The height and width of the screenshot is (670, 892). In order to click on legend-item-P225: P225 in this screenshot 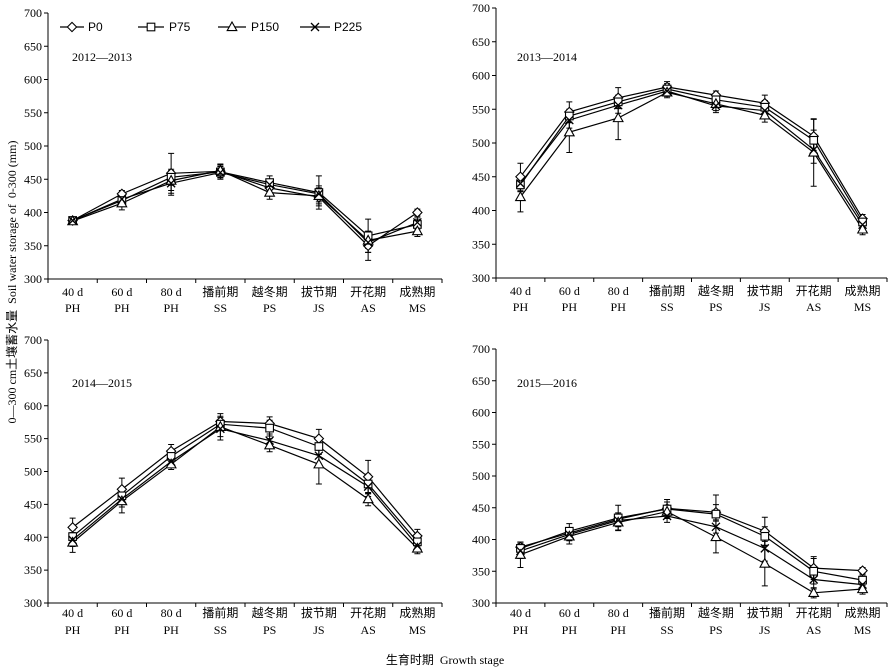, I will do `click(331, 27)`.